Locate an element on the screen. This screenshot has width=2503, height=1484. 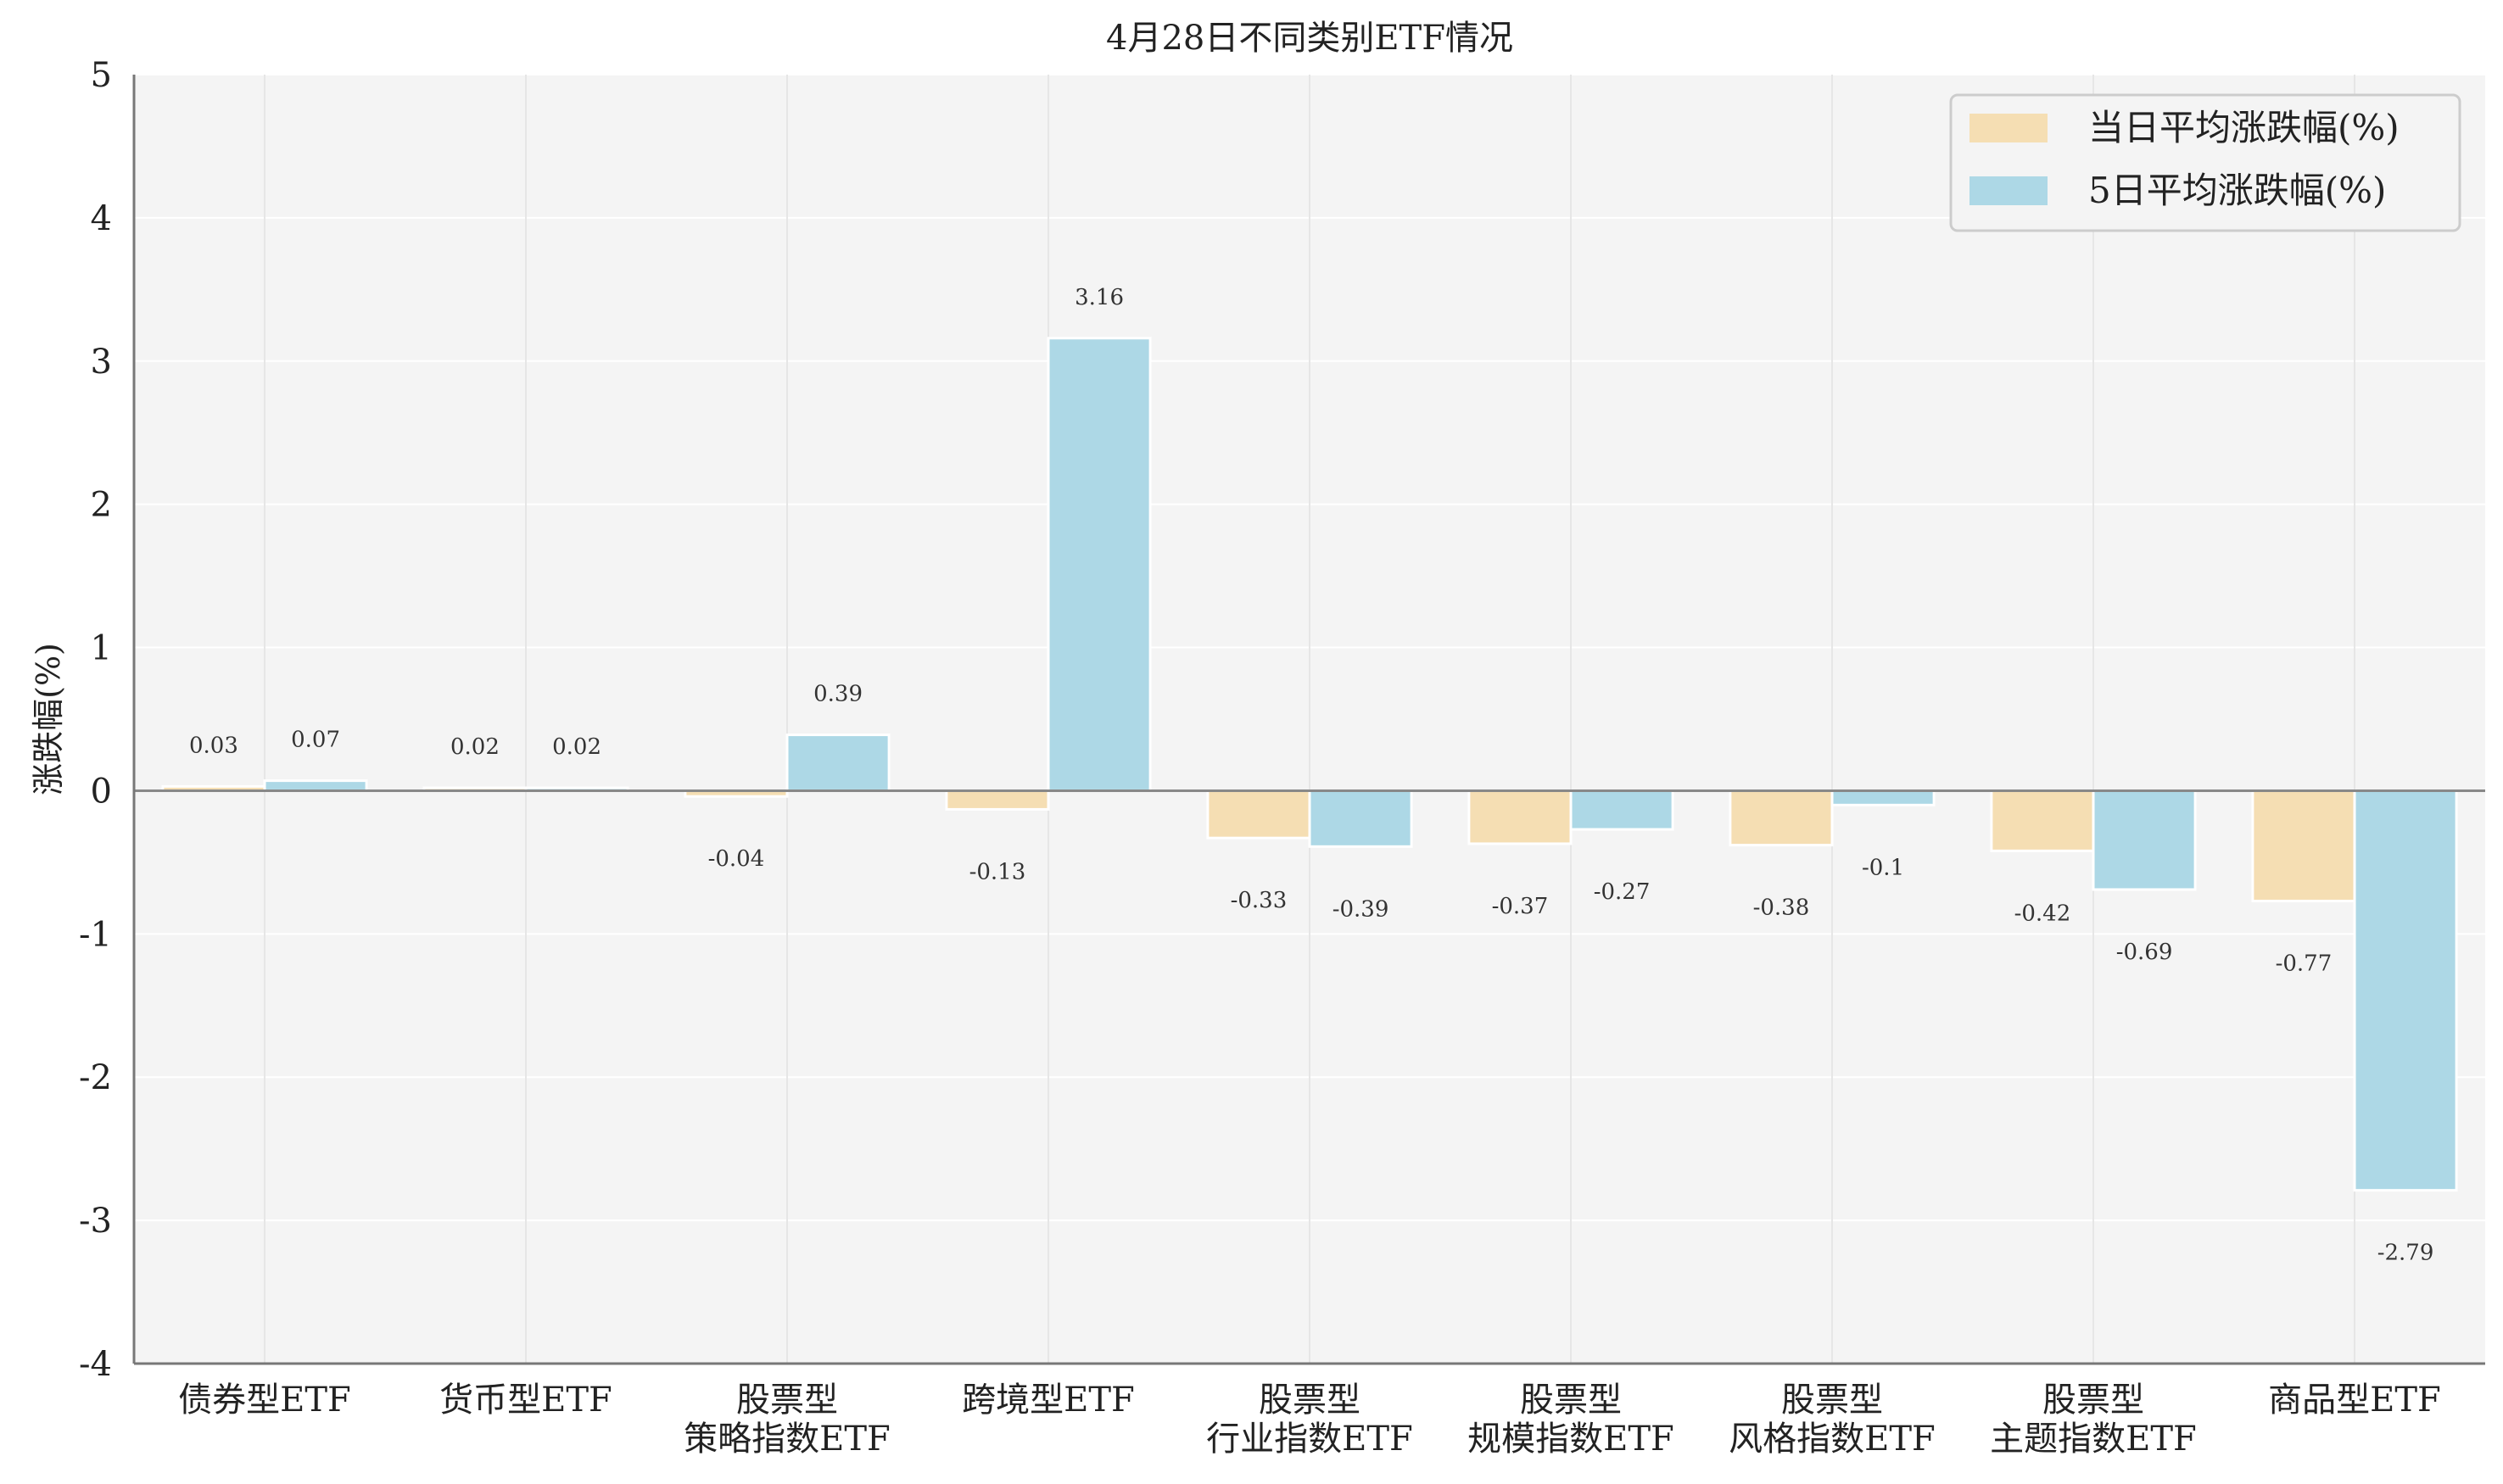
data-label: -0.27 is located at coordinates (1622, 892).